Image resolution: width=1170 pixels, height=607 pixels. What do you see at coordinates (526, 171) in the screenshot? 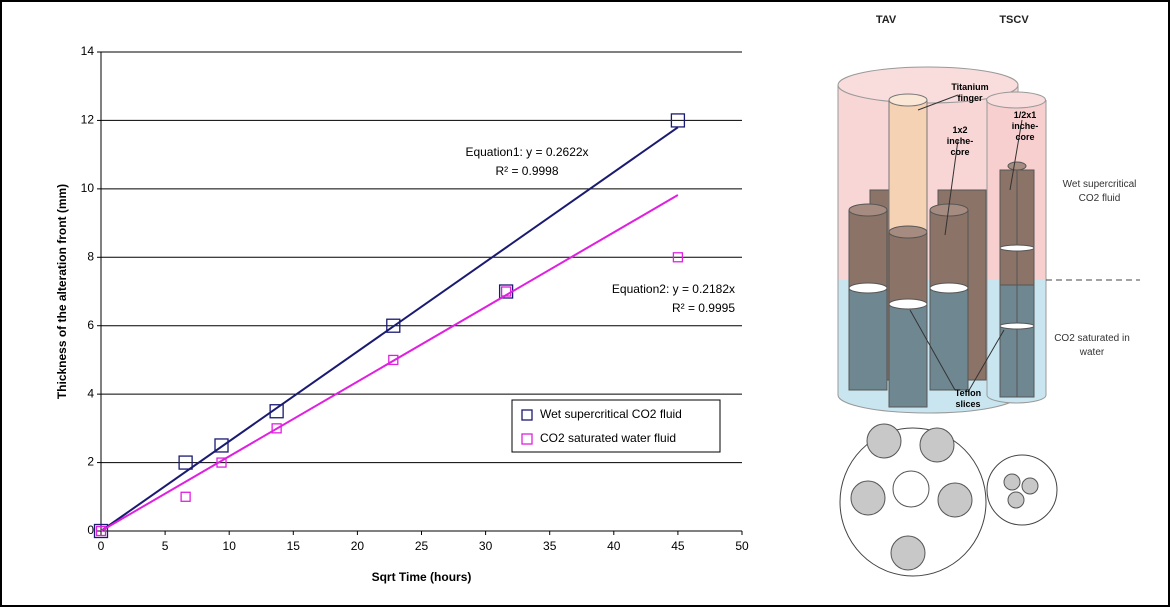
I see `r2-label: R² = 0.9998` at bounding box center [526, 171].